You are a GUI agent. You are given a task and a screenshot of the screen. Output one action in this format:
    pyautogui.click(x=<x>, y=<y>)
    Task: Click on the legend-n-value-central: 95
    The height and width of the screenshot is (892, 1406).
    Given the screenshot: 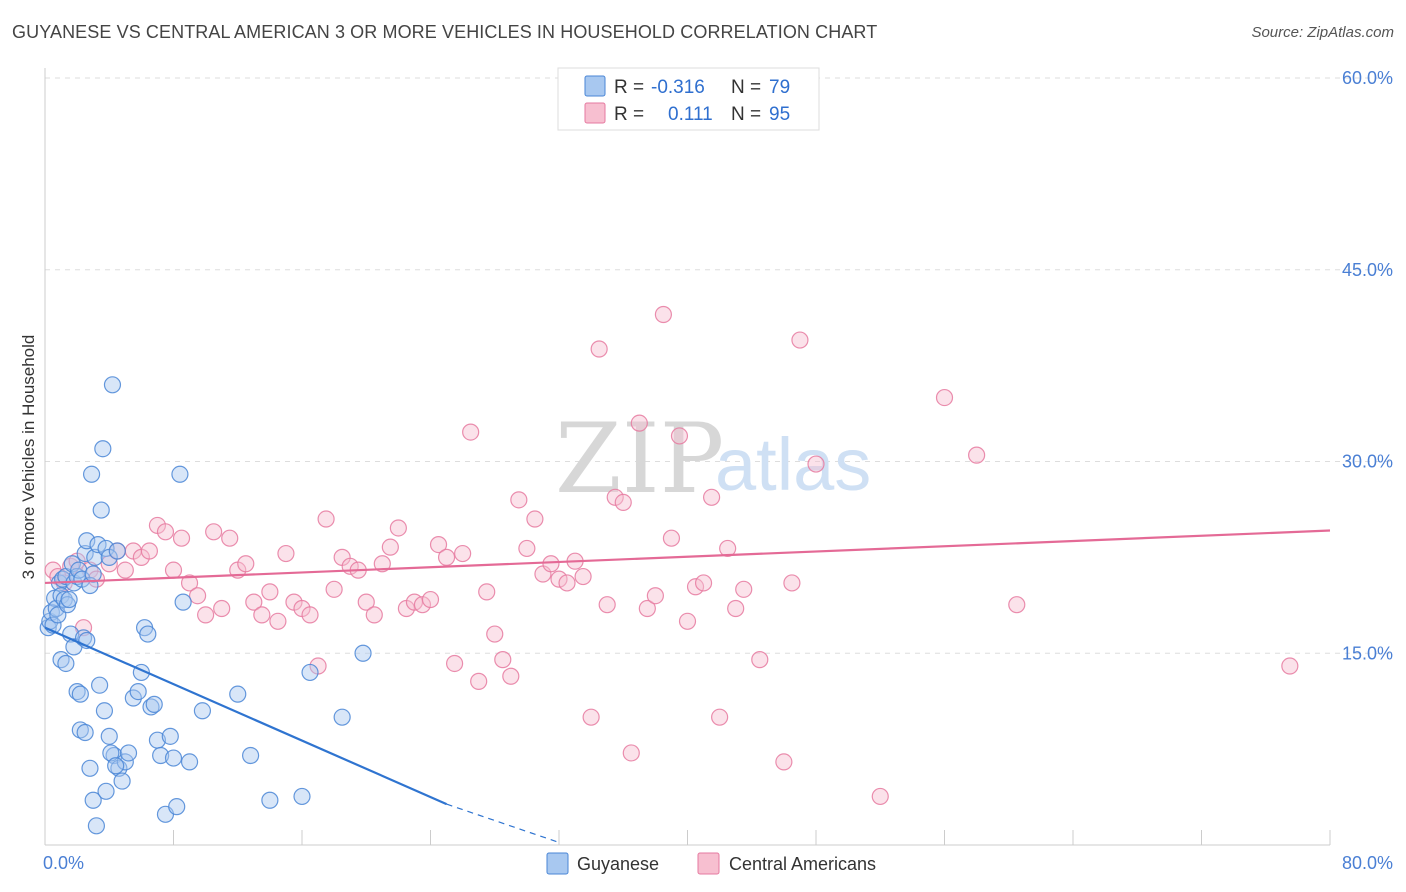 What is the action you would take?
    pyautogui.click(x=779, y=114)
    